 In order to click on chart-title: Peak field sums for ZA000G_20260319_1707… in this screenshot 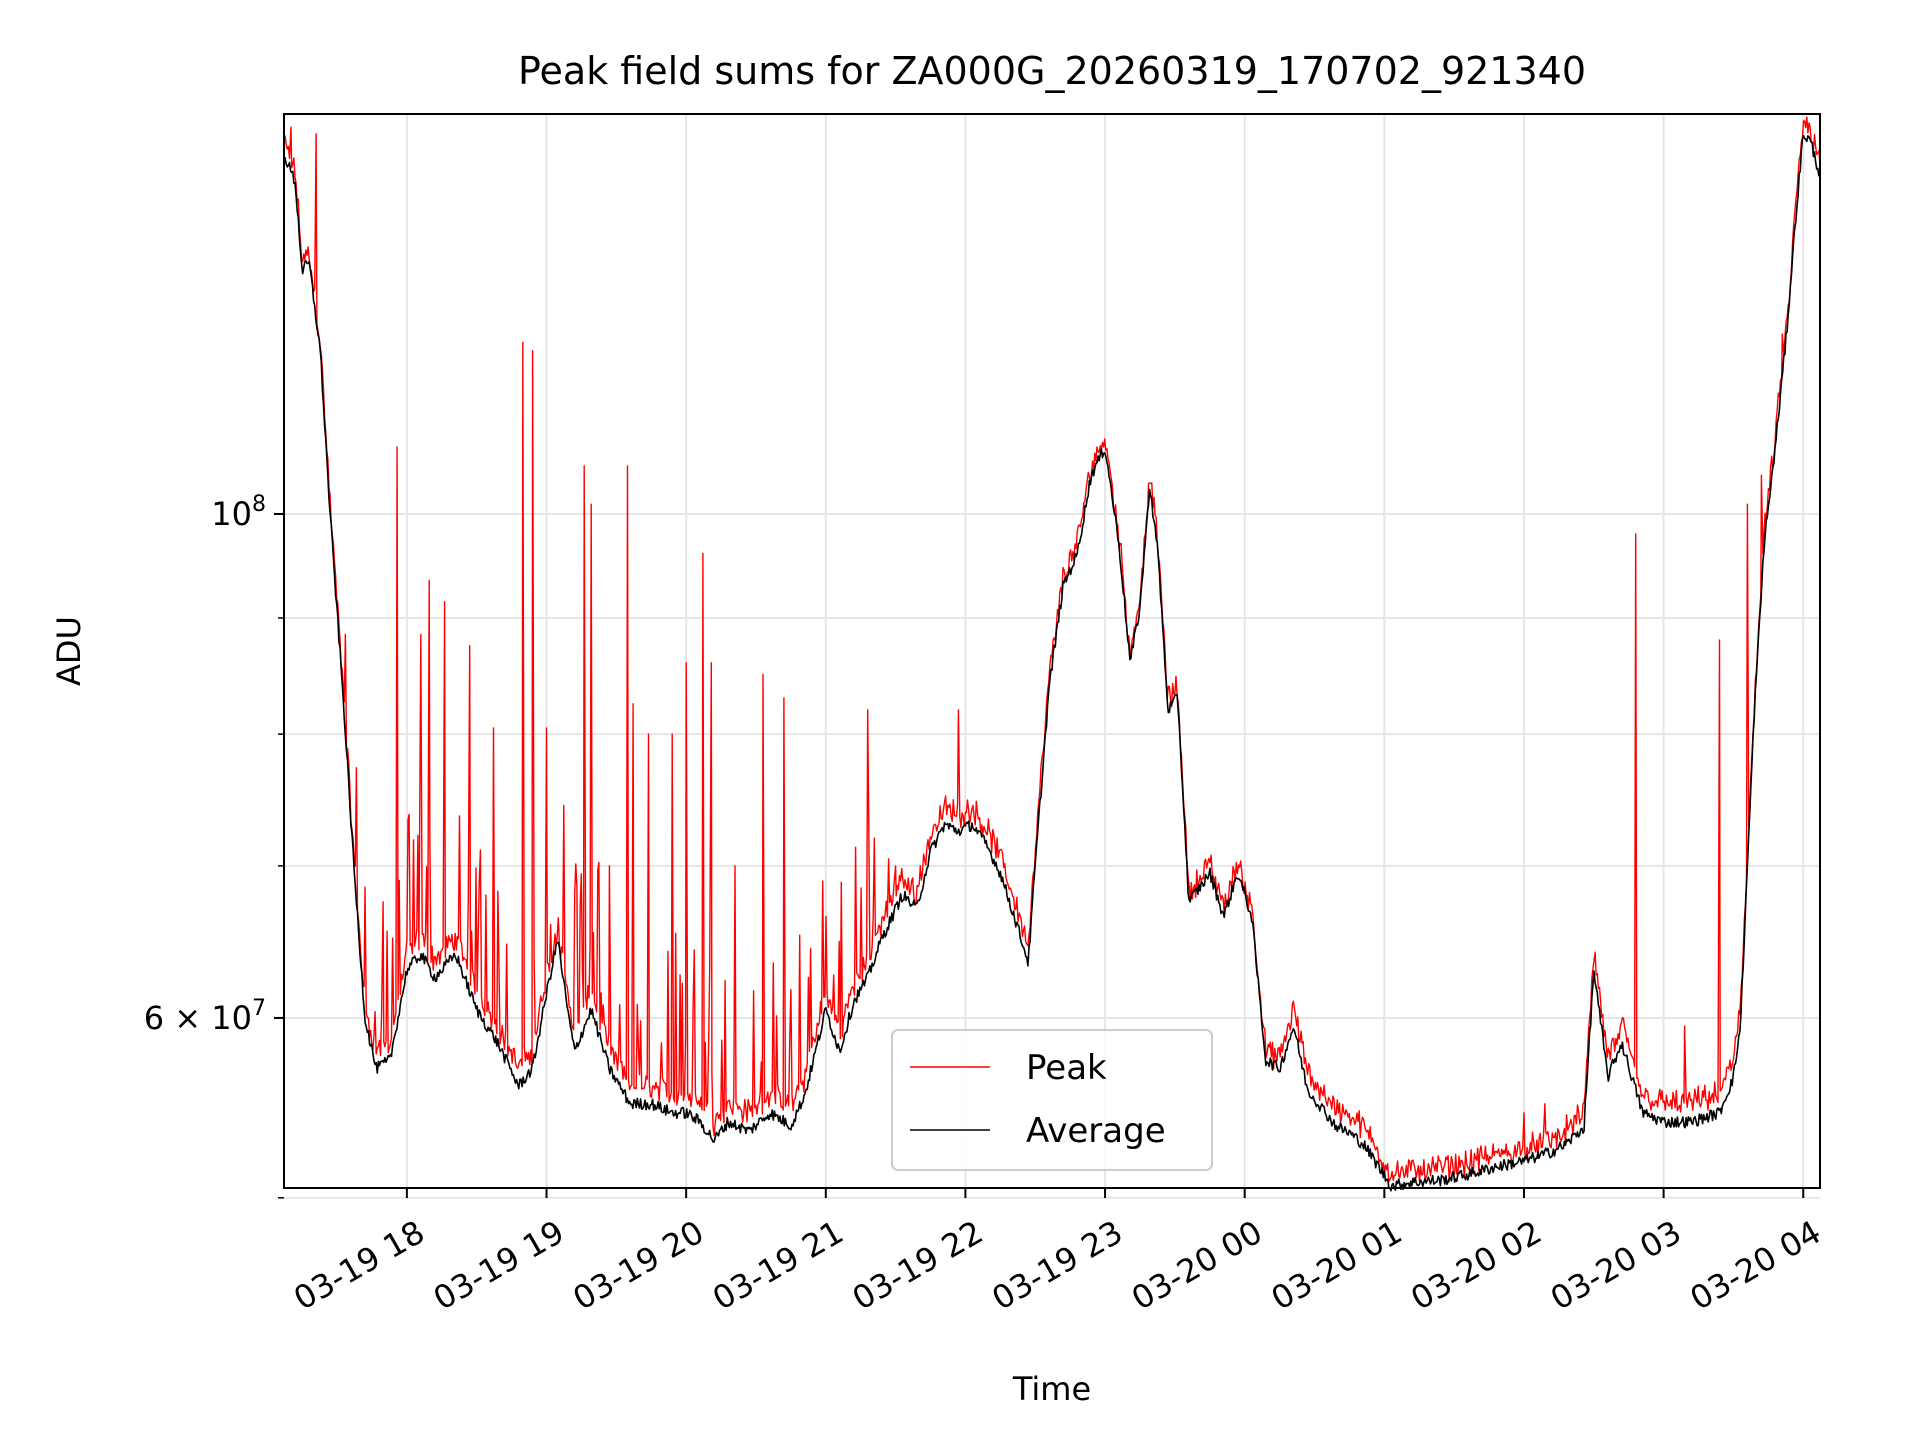, I will do `click(1052, 71)`.